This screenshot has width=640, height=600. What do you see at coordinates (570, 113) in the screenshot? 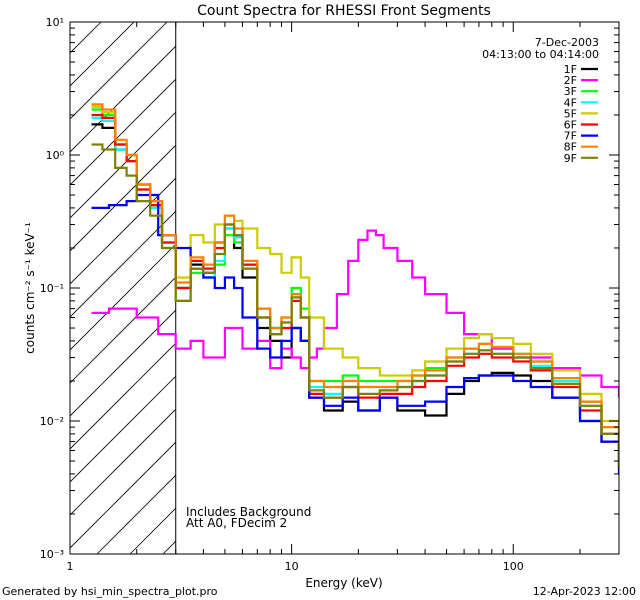
I see `legend-label-5f: 5F` at bounding box center [570, 113].